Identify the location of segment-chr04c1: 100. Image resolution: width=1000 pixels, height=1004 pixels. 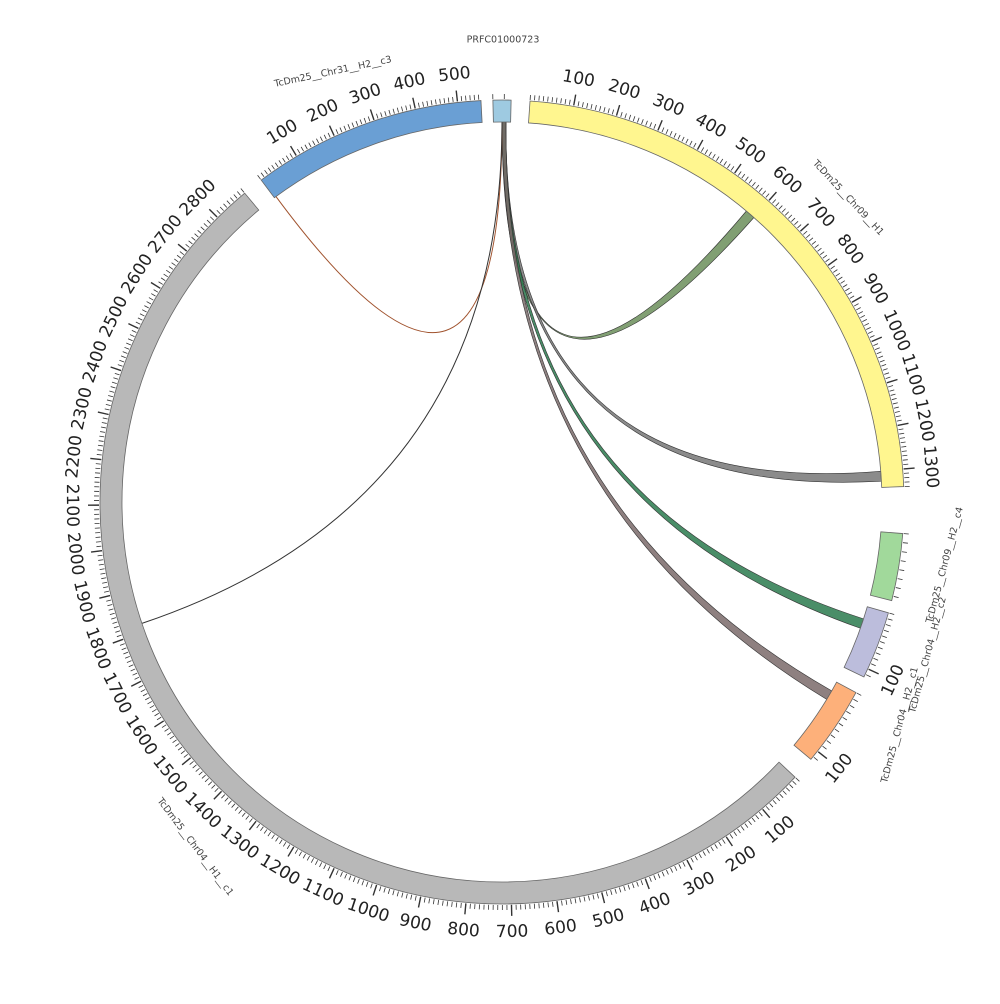
(827, 734).